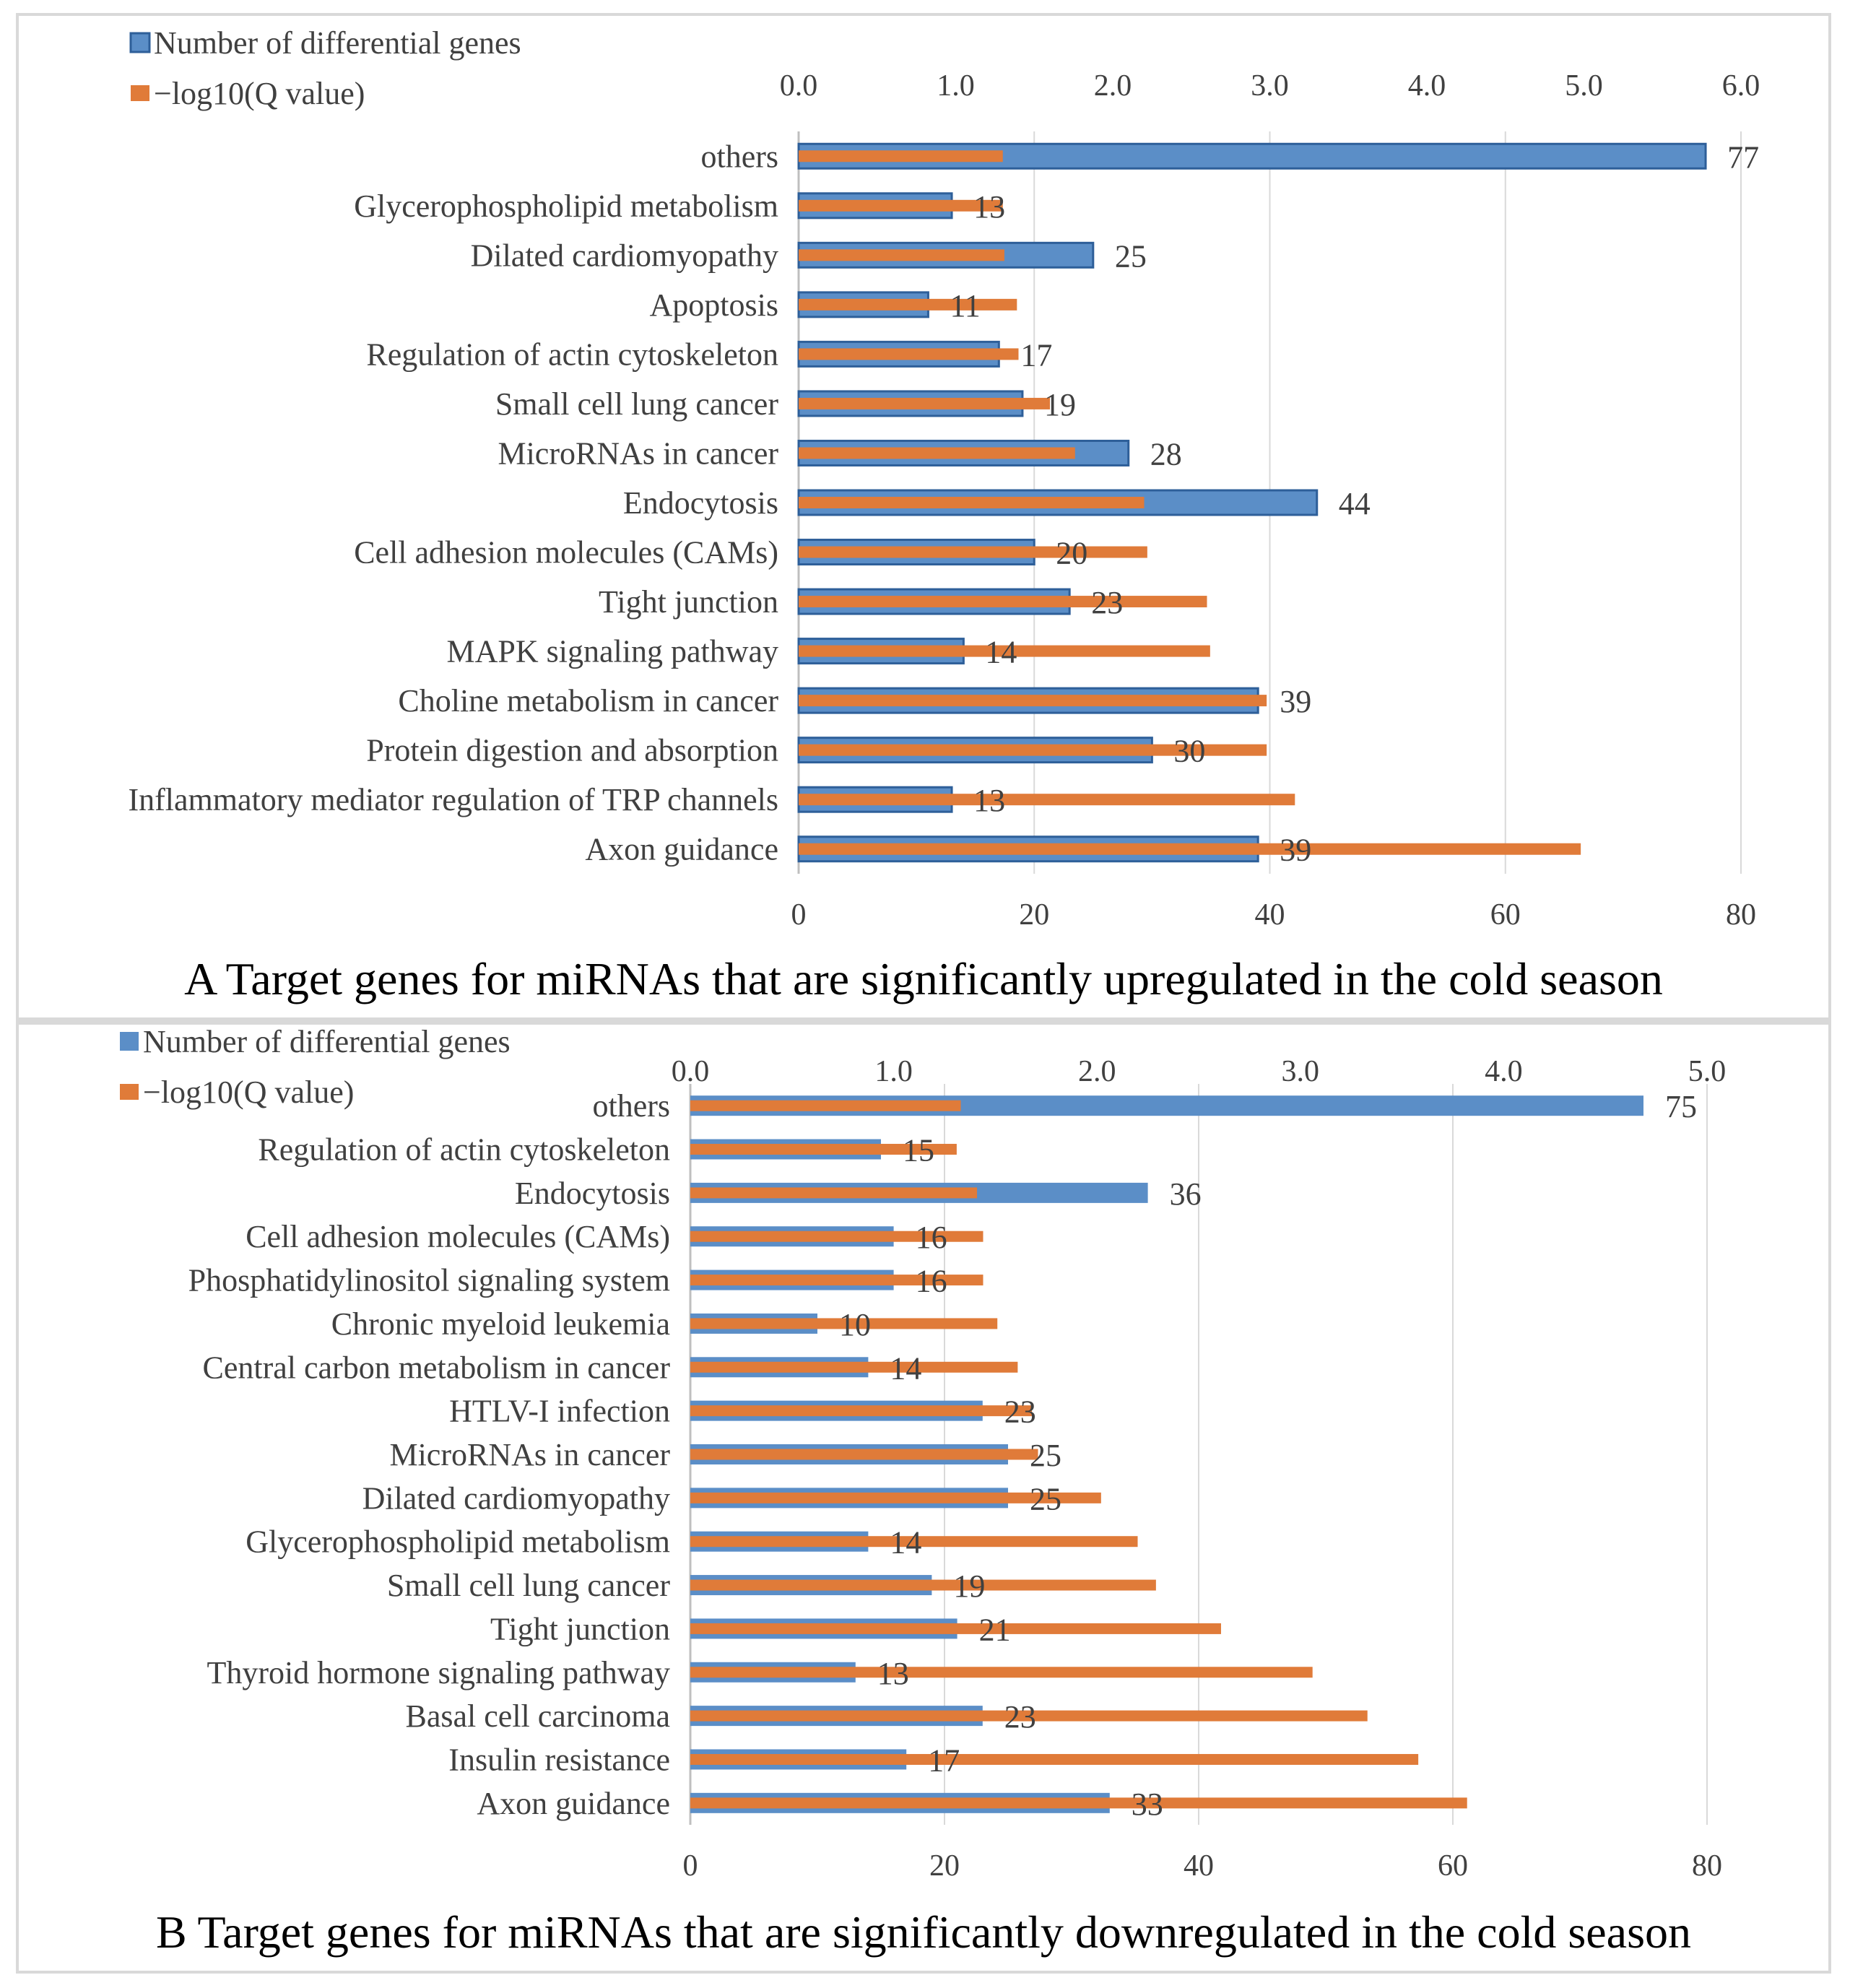  What do you see at coordinates (572, 751) in the screenshot?
I see `category-label: Protein digestion and absorption` at bounding box center [572, 751].